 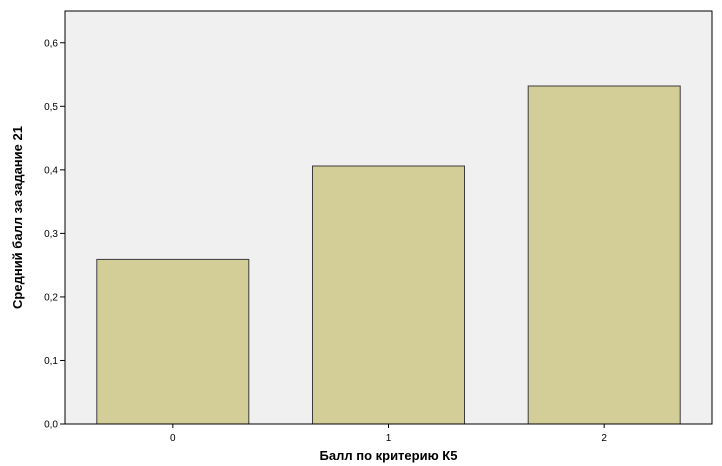 What do you see at coordinates (173, 438) in the screenshot?
I see `x-tick-label-0: 0` at bounding box center [173, 438].